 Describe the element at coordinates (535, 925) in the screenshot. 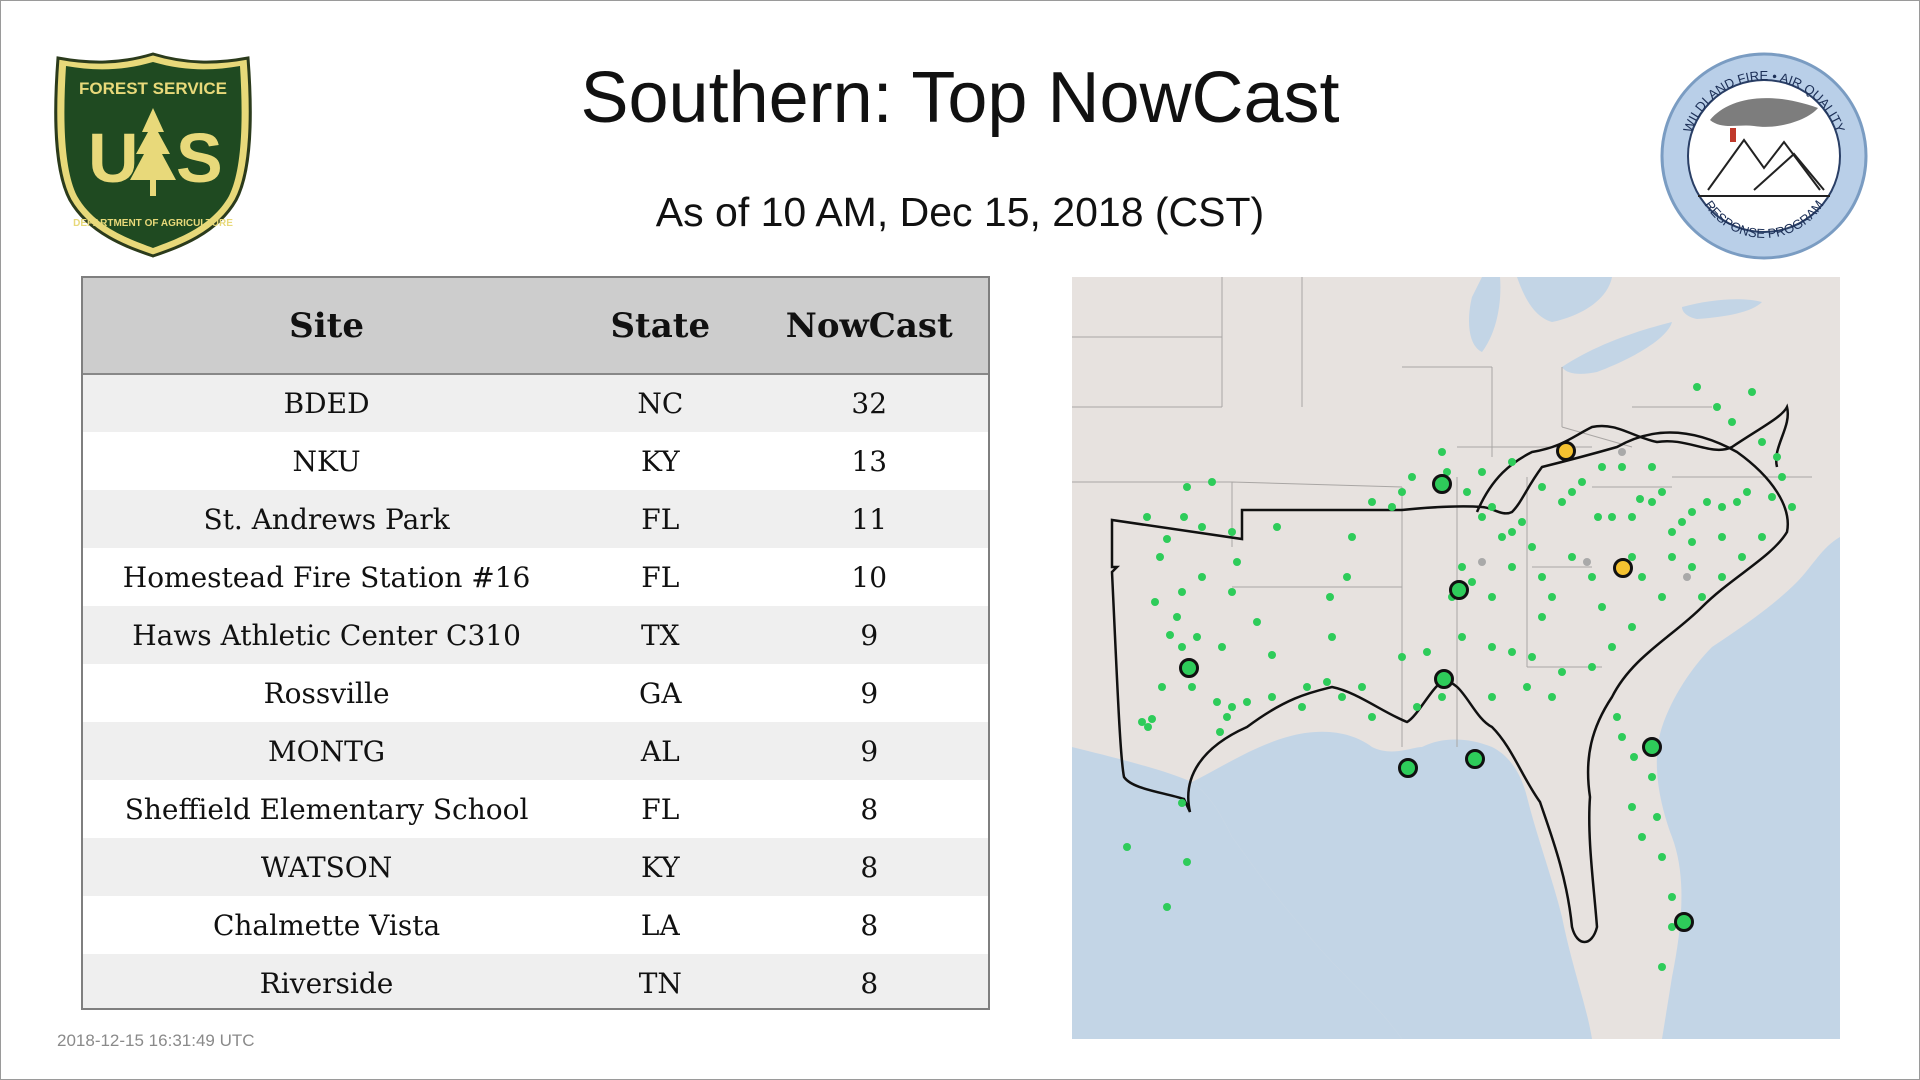

I see `table-row: Chalmette Vista LA 8` at that location.